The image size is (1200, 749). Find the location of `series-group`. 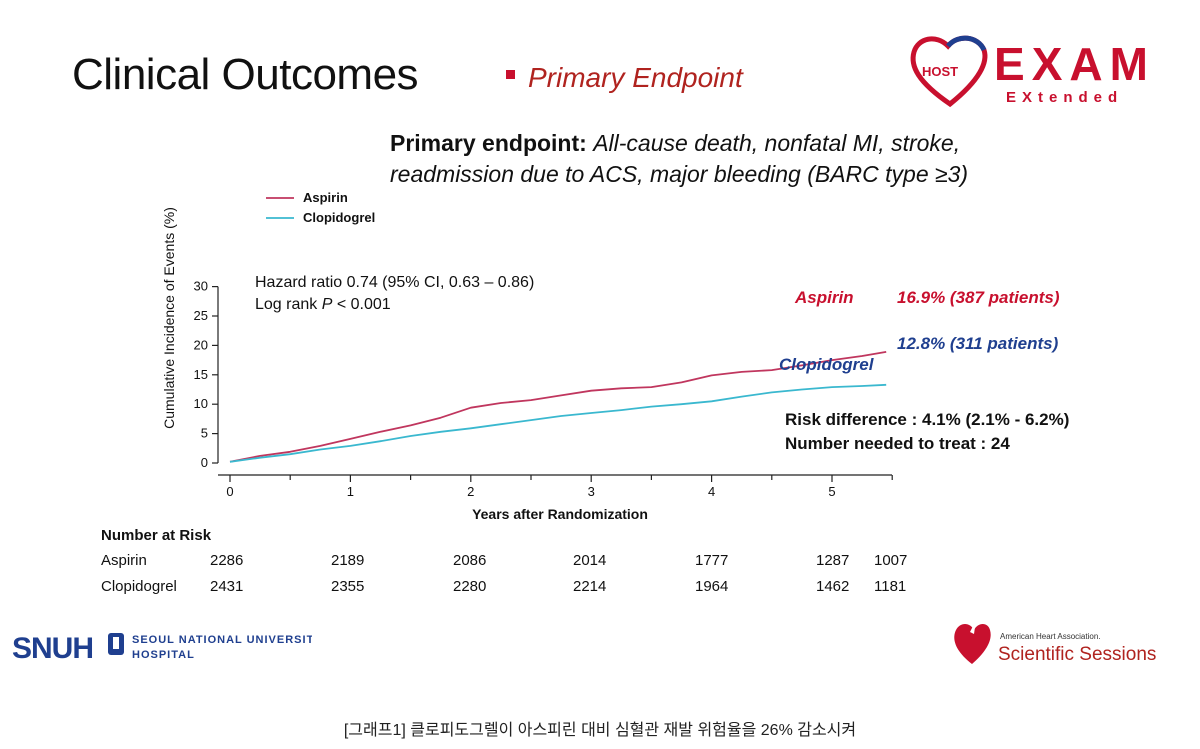

series-group is located at coordinates (558, 407).